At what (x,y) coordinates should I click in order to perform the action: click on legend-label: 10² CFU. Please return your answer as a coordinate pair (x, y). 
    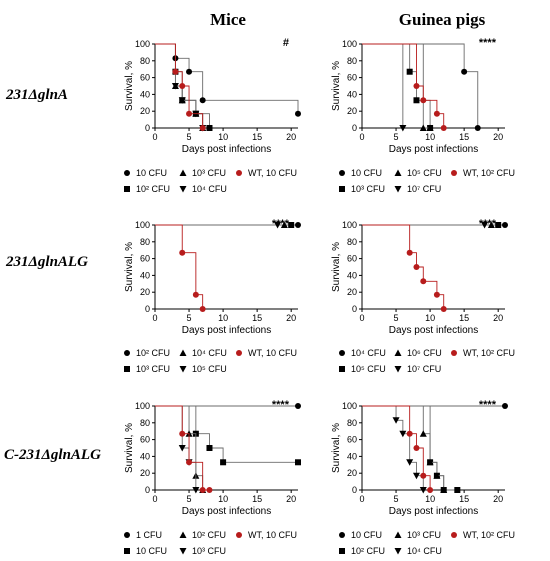
    Looking at the image, I should click on (153, 353).